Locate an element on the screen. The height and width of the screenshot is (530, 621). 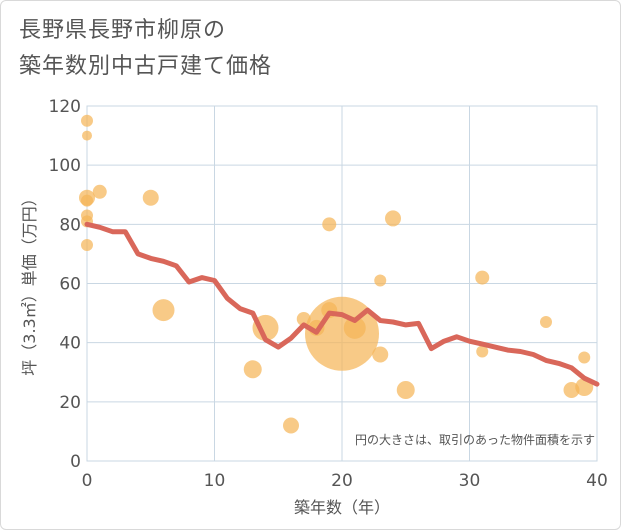
title-line-1: 長野県長野市柳原の is located at coordinates (123, 30).